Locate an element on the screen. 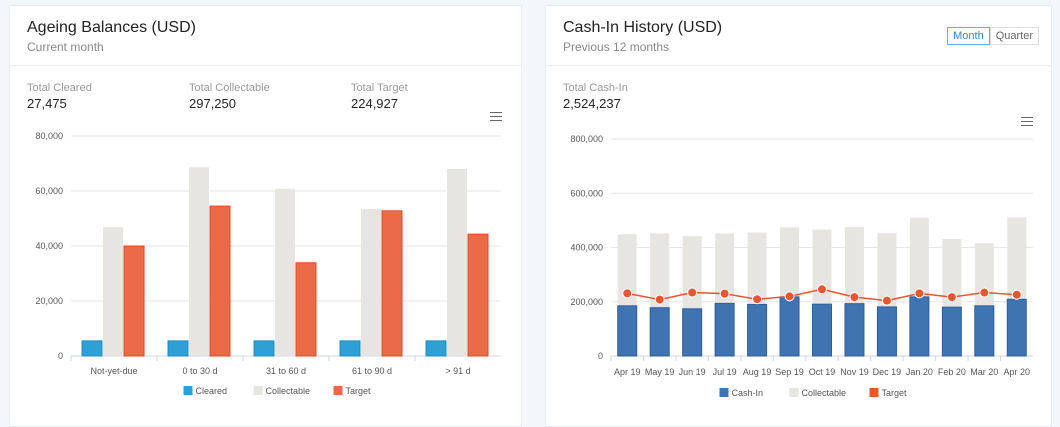 Image resolution: width=1060 pixels, height=427 pixels. x-tick-label: Nov 19 is located at coordinates (854, 372).